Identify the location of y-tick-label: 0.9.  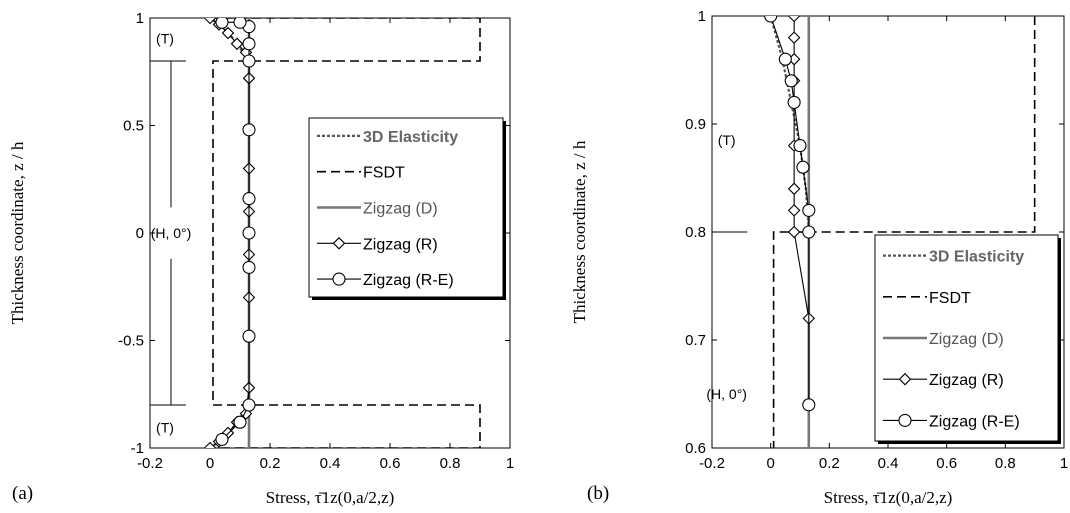
(695, 124).